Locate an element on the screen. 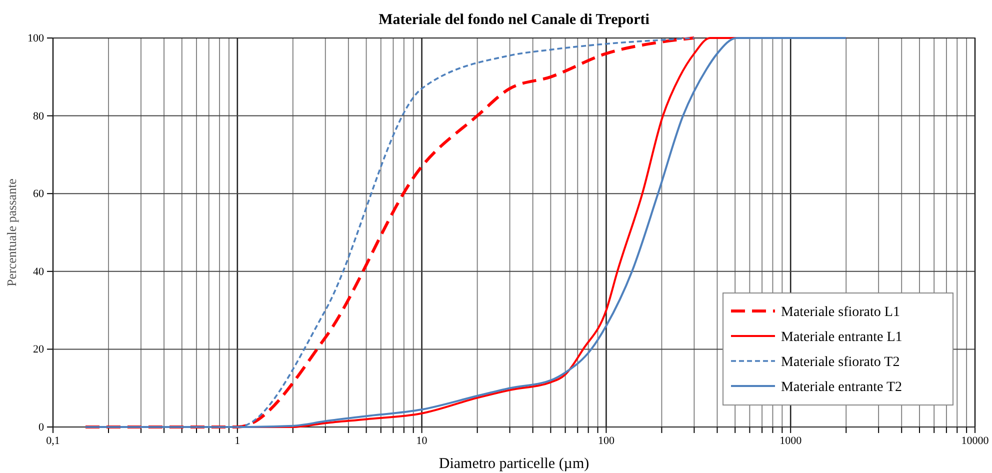  legend-label: Materiale entrante L1 is located at coordinates (841, 337).